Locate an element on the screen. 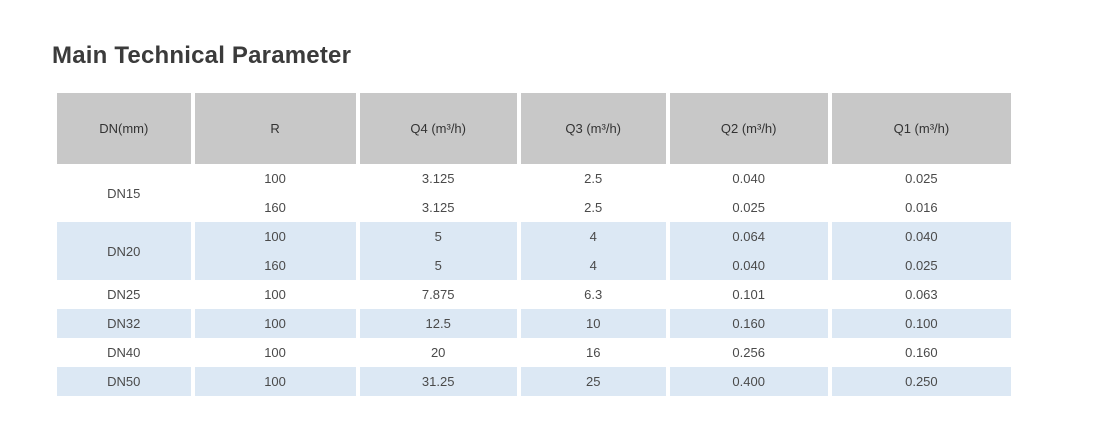 The height and width of the screenshot is (446, 1094). cell-q1: 0.016 is located at coordinates (919, 207).